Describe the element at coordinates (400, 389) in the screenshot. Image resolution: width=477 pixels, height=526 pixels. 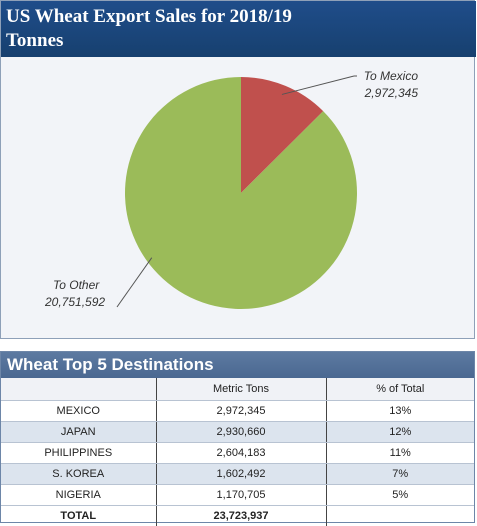
I see `column-header: % of Total` at that location.